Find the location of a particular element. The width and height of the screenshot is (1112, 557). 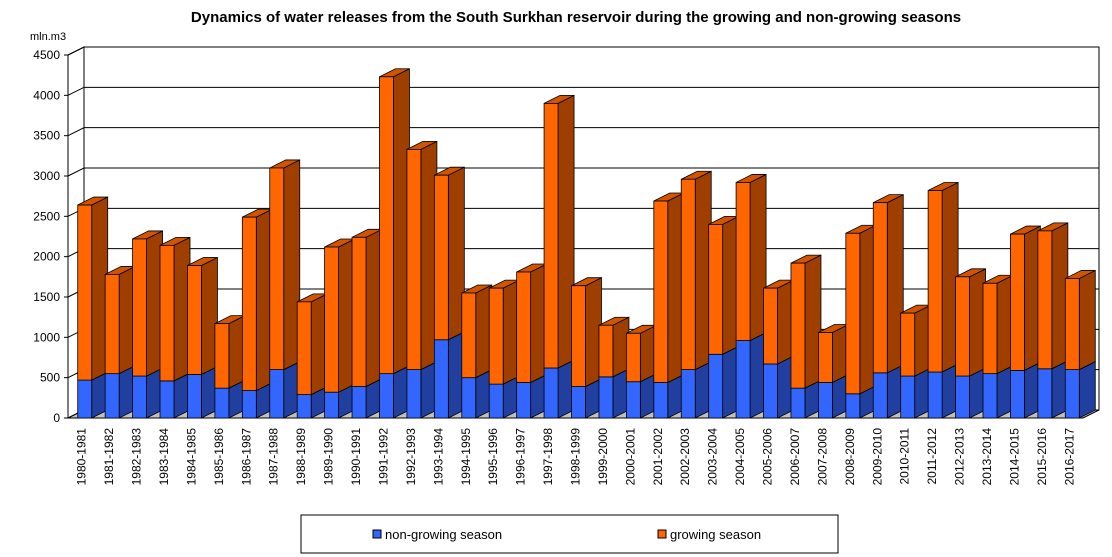

x-tick-label: 2011-2012 is located at coordinates (932, 456).